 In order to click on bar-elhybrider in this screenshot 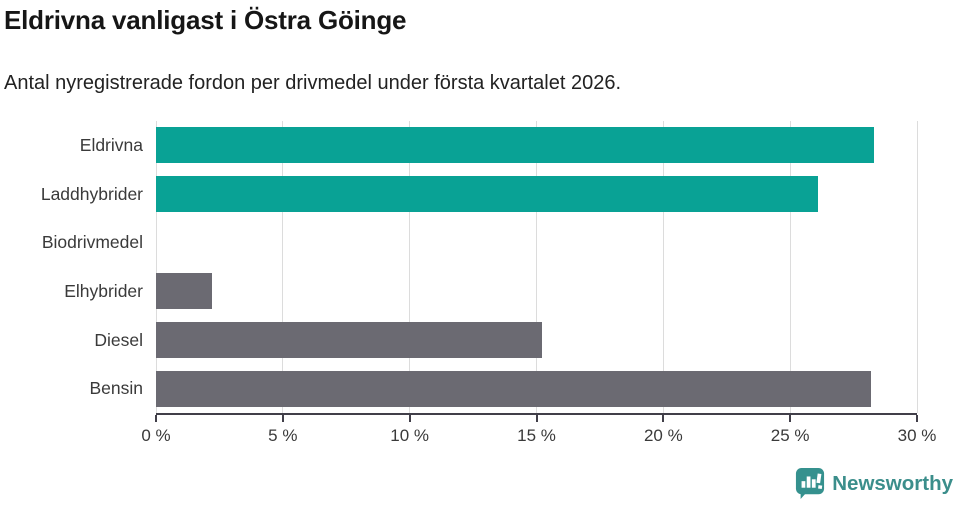, I will do `click(184, 291)`.